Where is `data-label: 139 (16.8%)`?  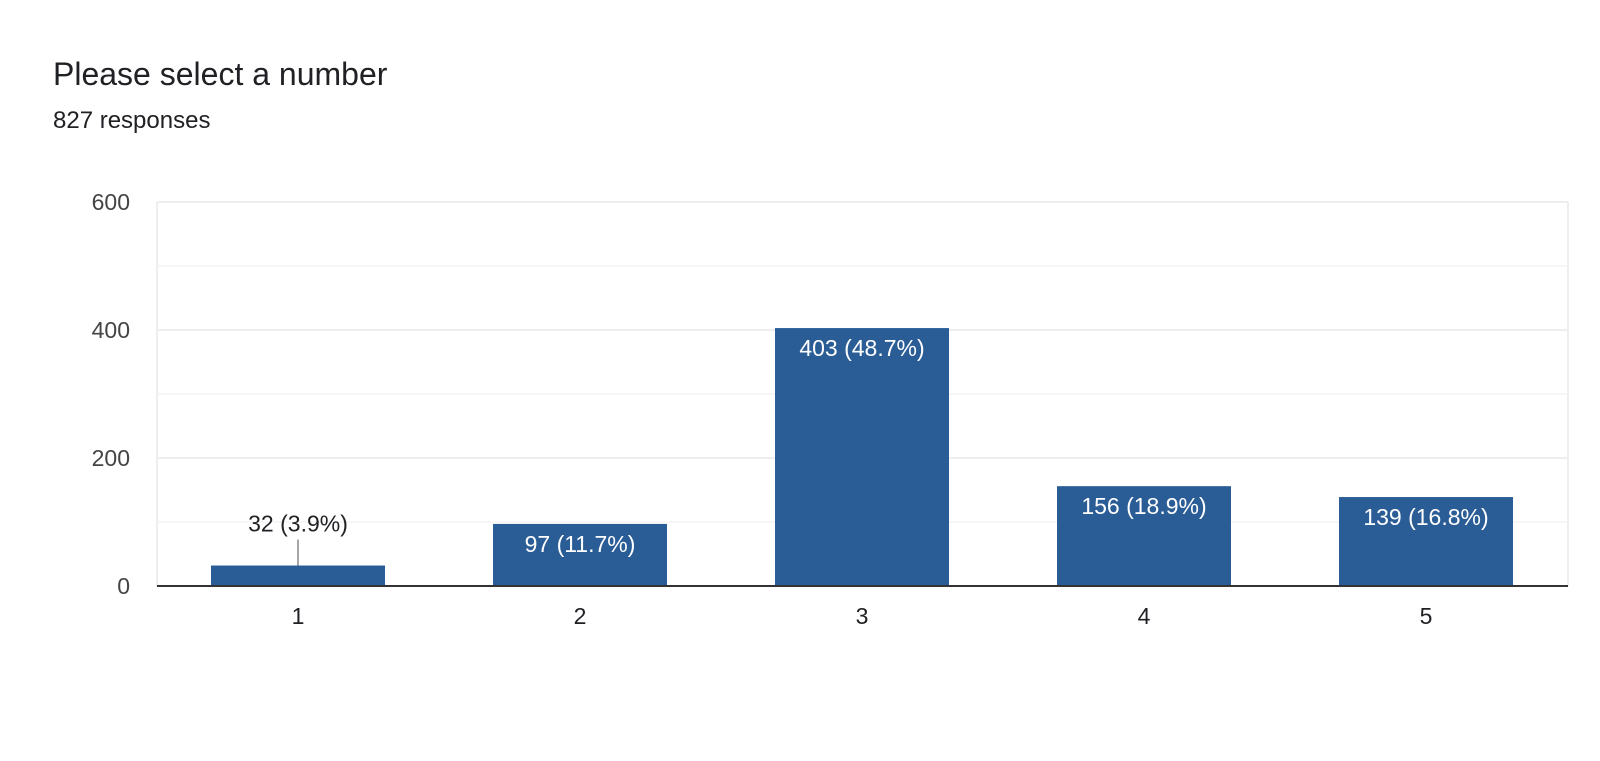
data-label: 139 (16.8%) is located at coordinates (1425, 517).